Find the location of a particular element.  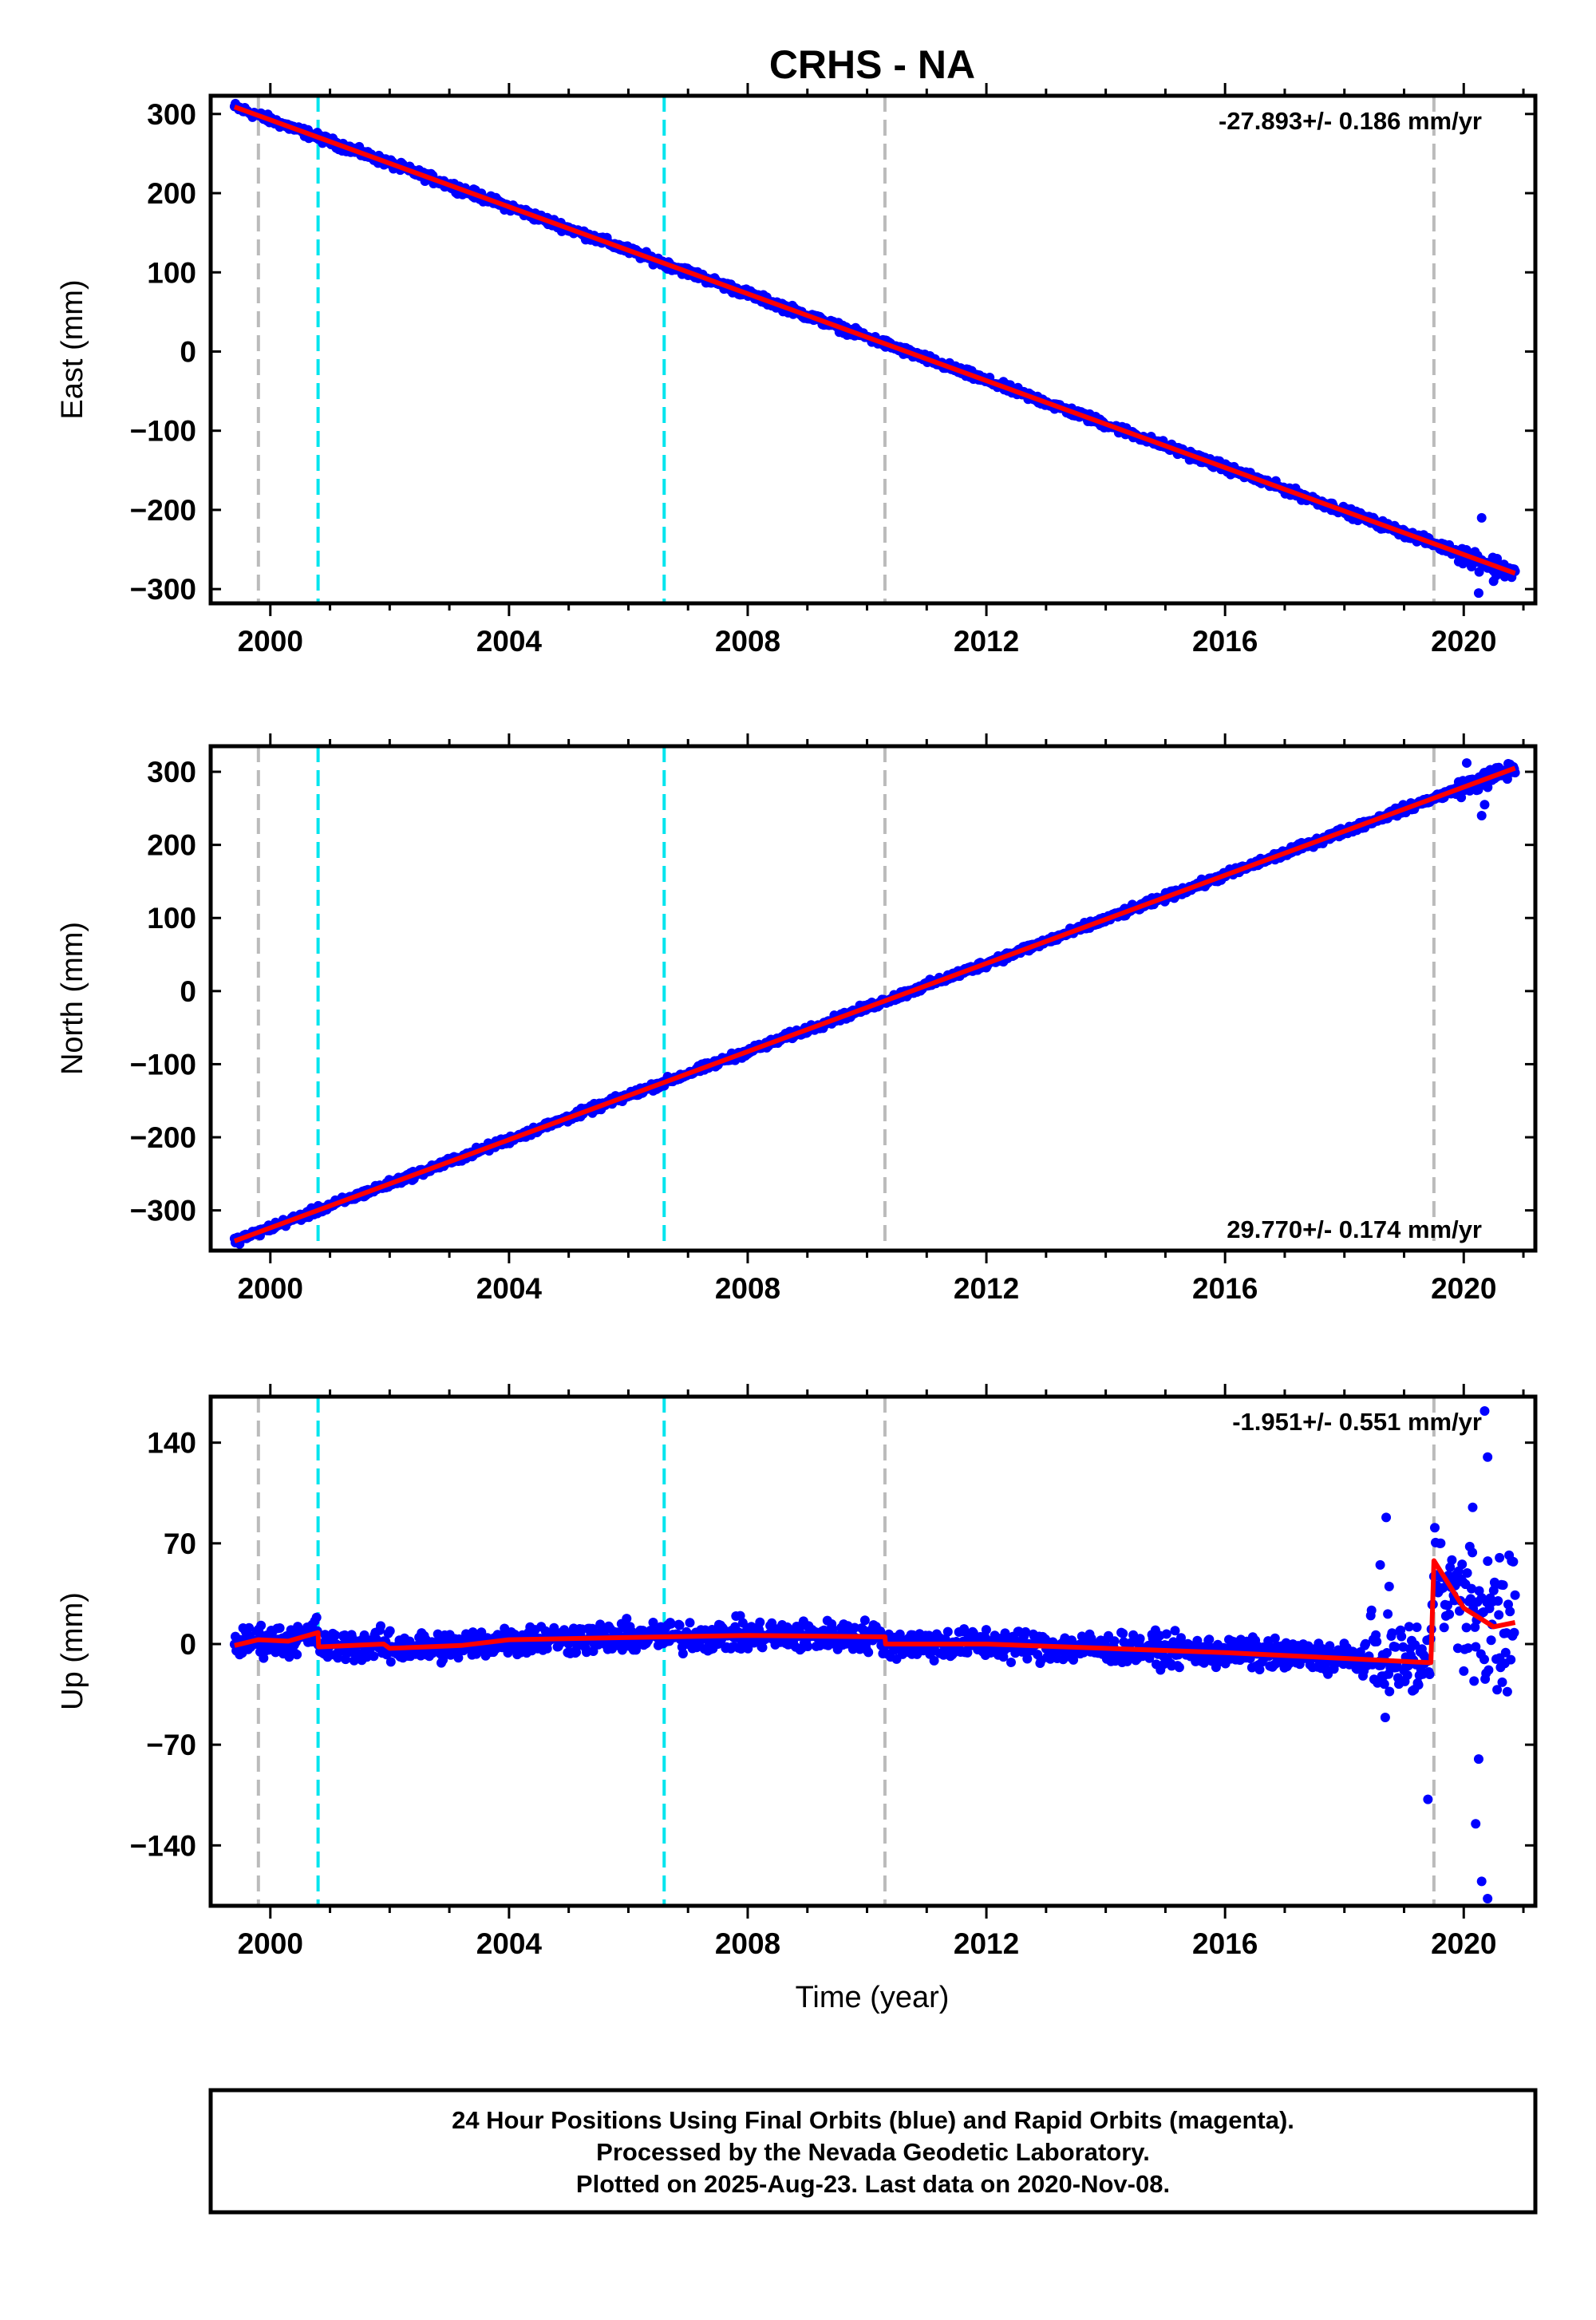

y-tick-label: 300 is located at coordinates (171, 114).